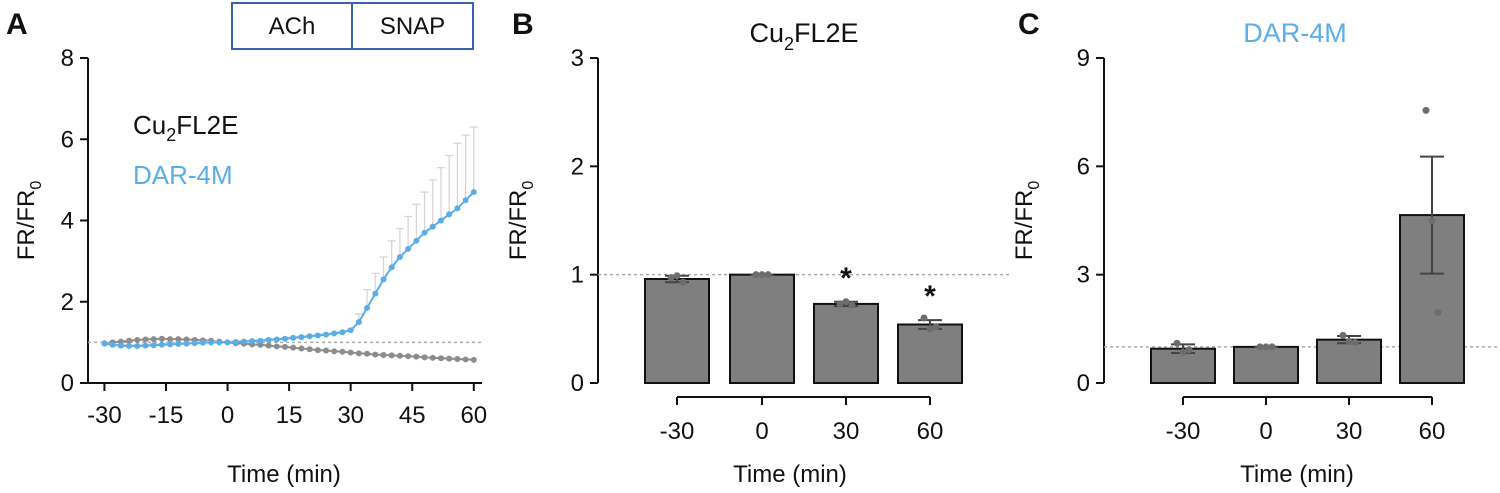 The image size is (1500, 493). I want to click on panel-a-y-tick-label: 6, so click(67, 139).